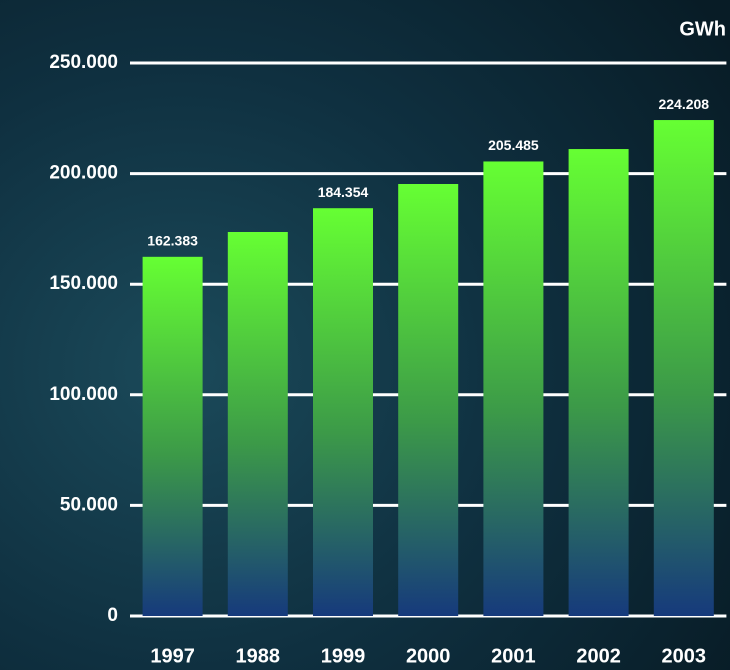 The image size is (730, 670). What do you see at coordinates (83, 173) in the screenshot?
I see `y-tick-label: 200.000` at bounding box center [83, 173].